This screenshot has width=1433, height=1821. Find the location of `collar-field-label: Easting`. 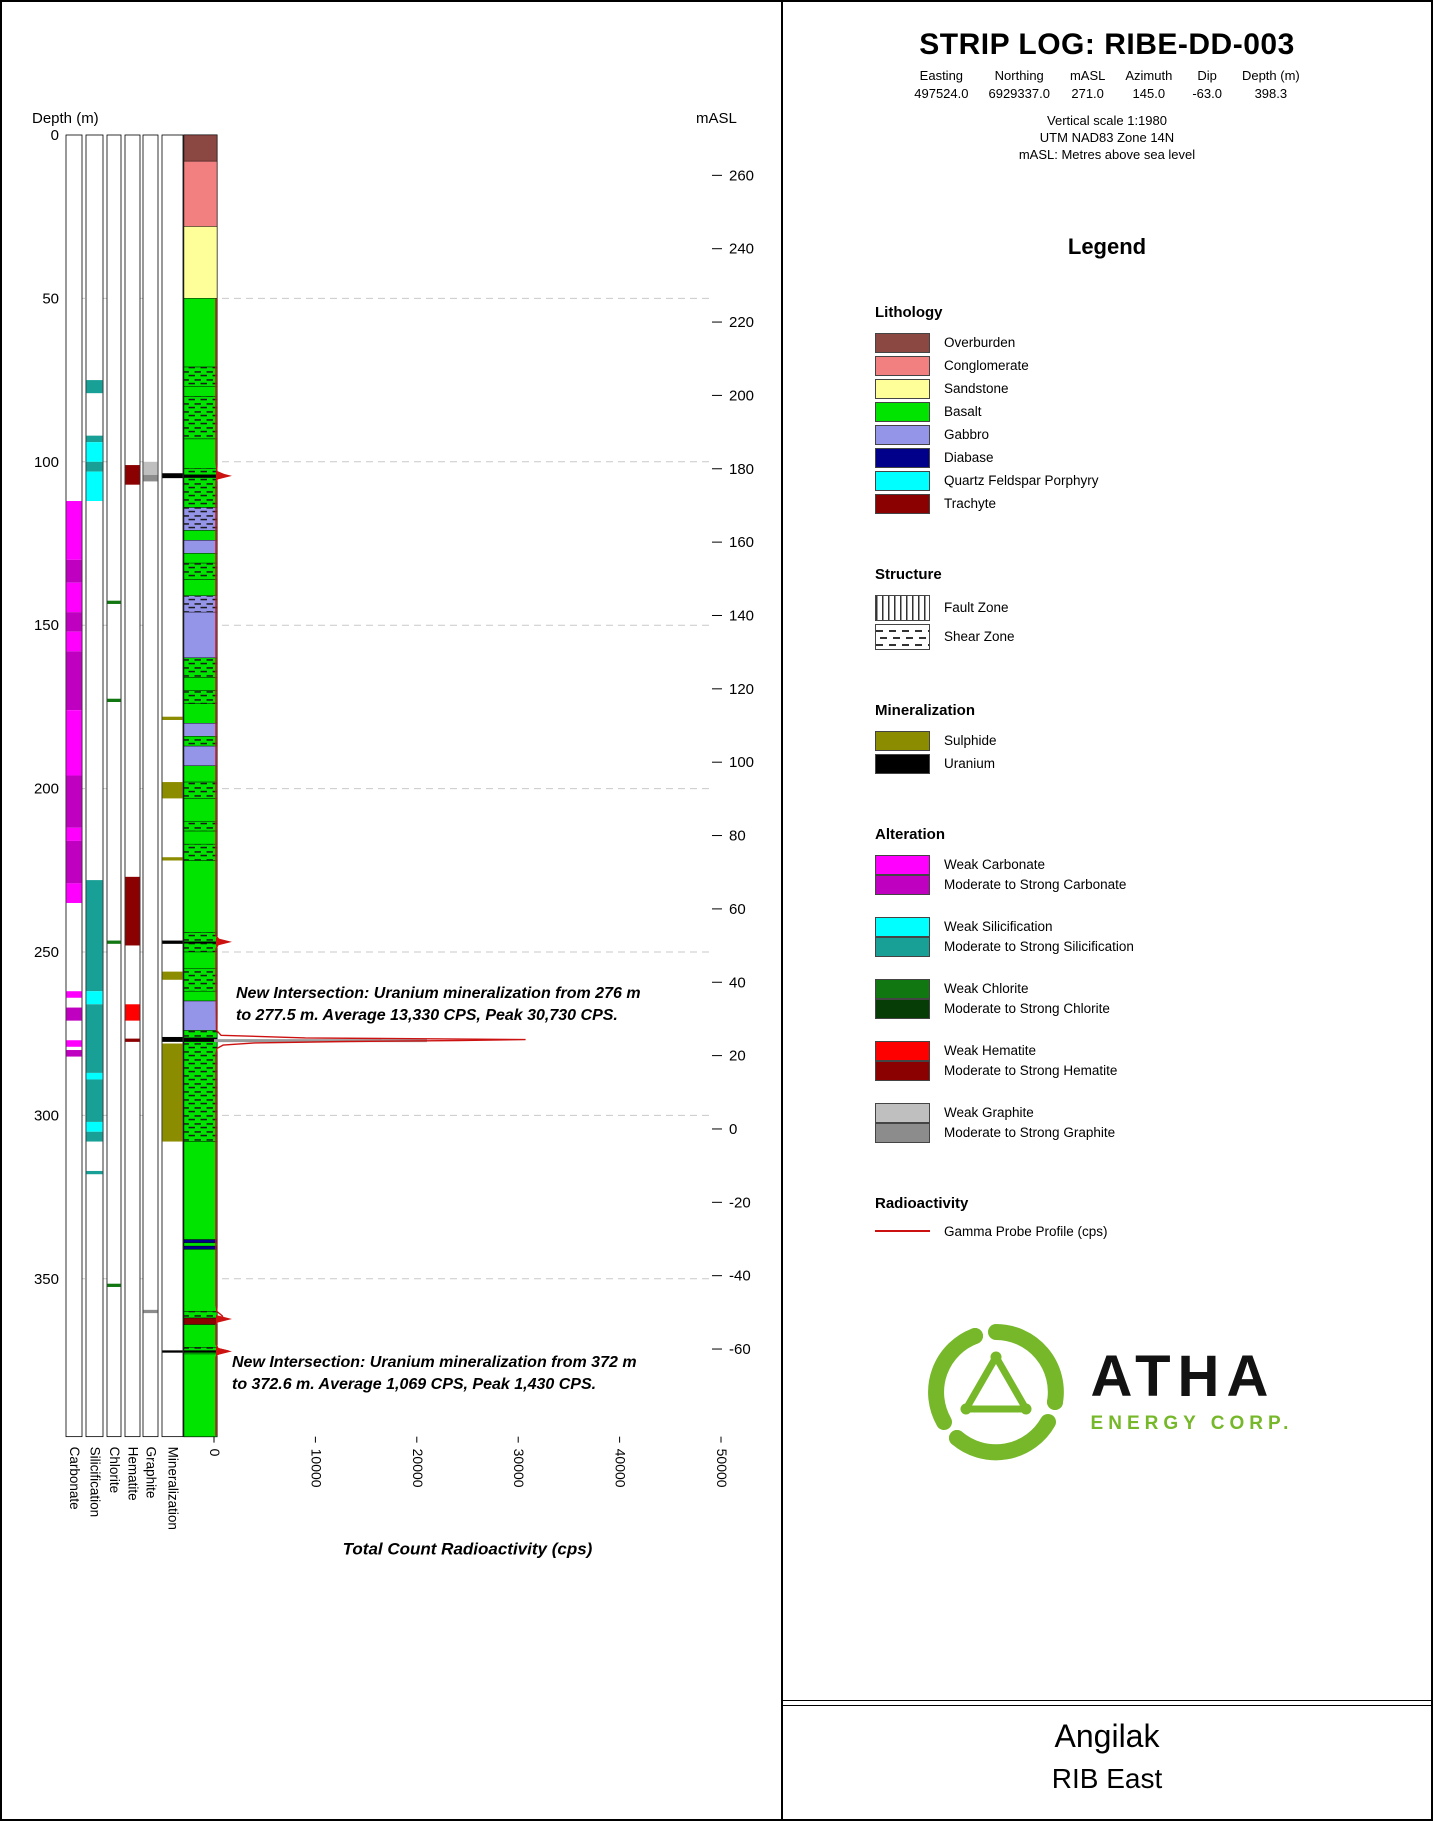

collar-field-label: Easting is located at coordinates (941, 75).